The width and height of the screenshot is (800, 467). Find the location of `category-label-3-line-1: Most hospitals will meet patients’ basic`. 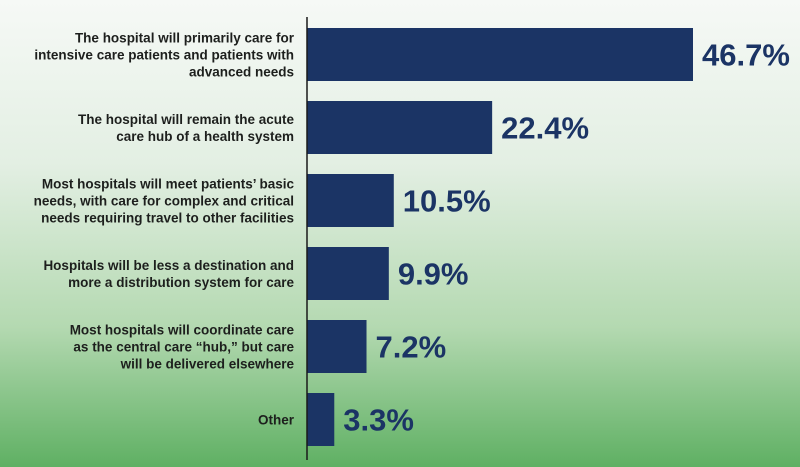

category-label-3-line-1: Most hospitals will meet patients’ basic is located at coordinates (168, 184).